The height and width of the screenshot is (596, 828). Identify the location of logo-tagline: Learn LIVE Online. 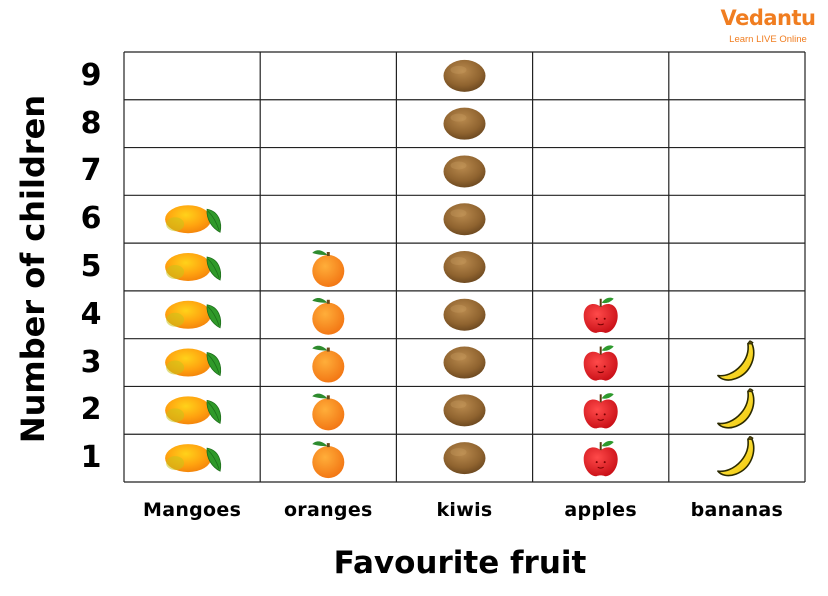
(768, 39).